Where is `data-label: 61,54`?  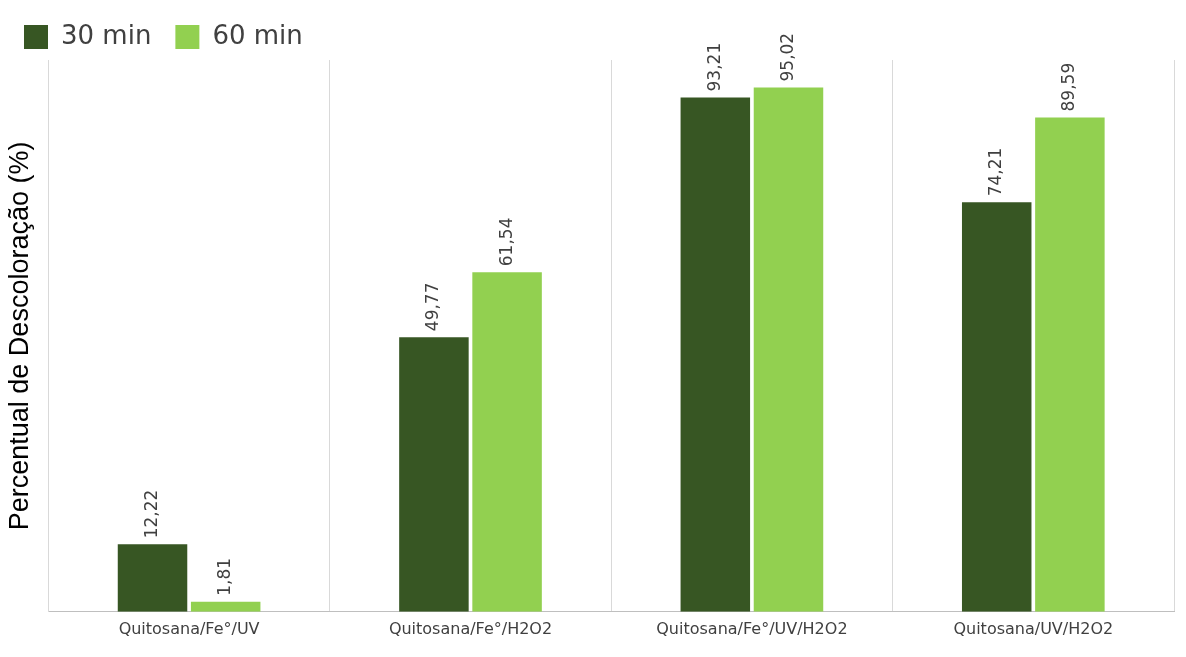 data-label: 61,54 is located at coordinates (505, 242).